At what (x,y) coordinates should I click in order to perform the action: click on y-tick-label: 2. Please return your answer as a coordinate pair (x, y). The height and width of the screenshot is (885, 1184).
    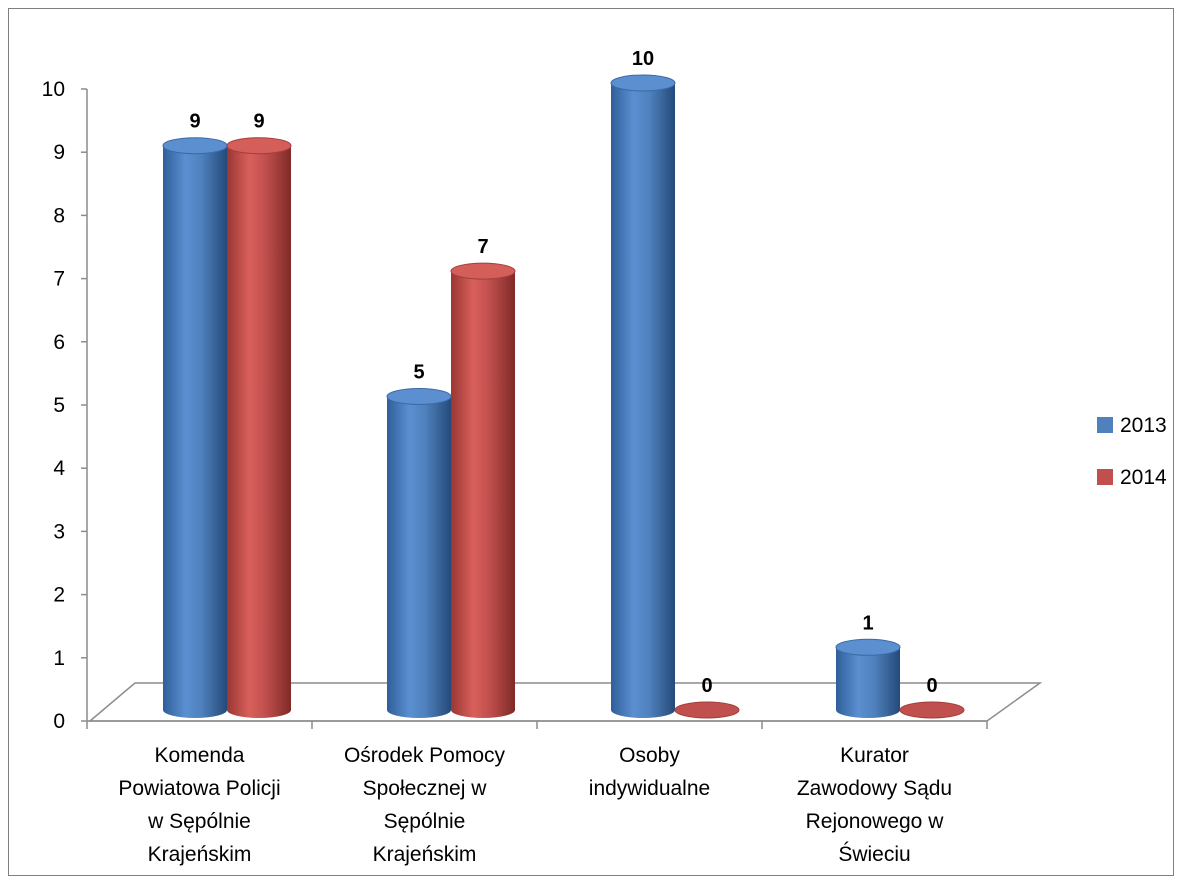
    Looking at the image, I should click on (59, 595).